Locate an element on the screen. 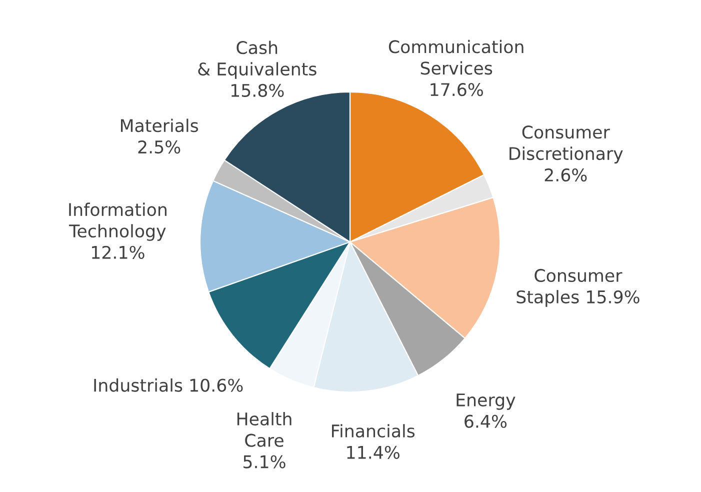  slice-label: Cash & Equivalents is located at coordinates (257, 59).